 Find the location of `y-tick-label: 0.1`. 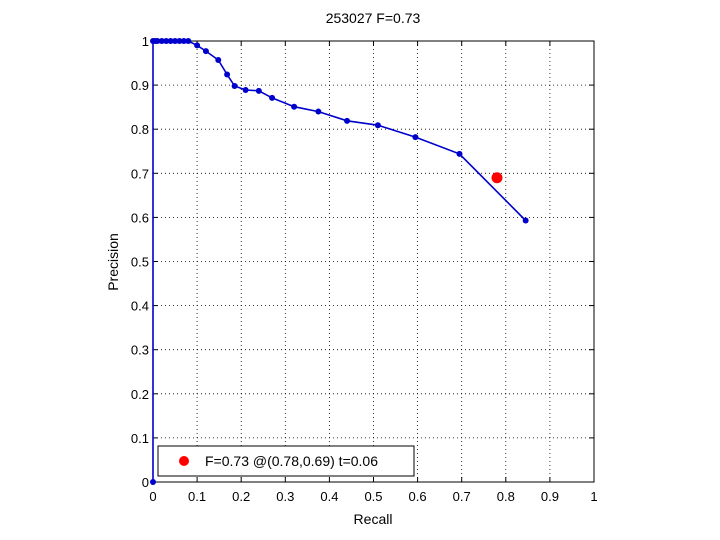

y-tick-label: 0.1 is located at coordinates (140, 438).